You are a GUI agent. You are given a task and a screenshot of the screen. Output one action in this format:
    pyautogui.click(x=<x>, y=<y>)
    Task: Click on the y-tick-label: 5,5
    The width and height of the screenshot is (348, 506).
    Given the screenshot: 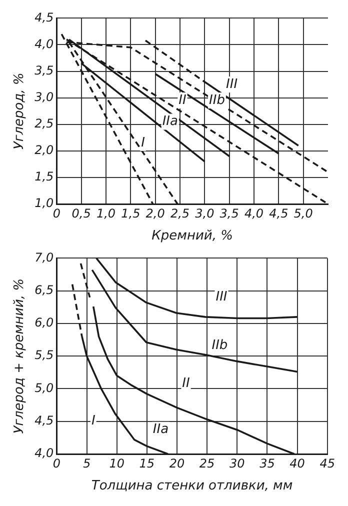 What is the action you would take?
    pyautogui.click(x=44, y=355)
    